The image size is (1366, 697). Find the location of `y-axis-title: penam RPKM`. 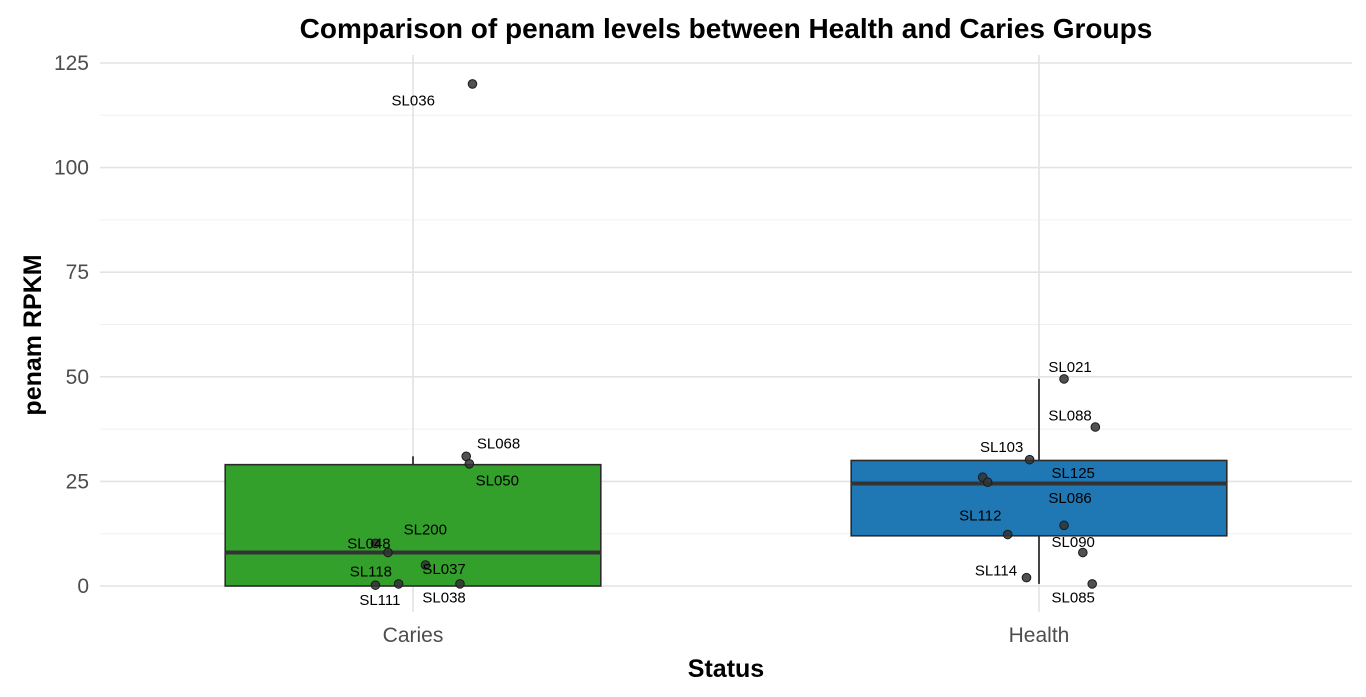

y-axis-title: penam RPKM is located at coordinates (33, 334).